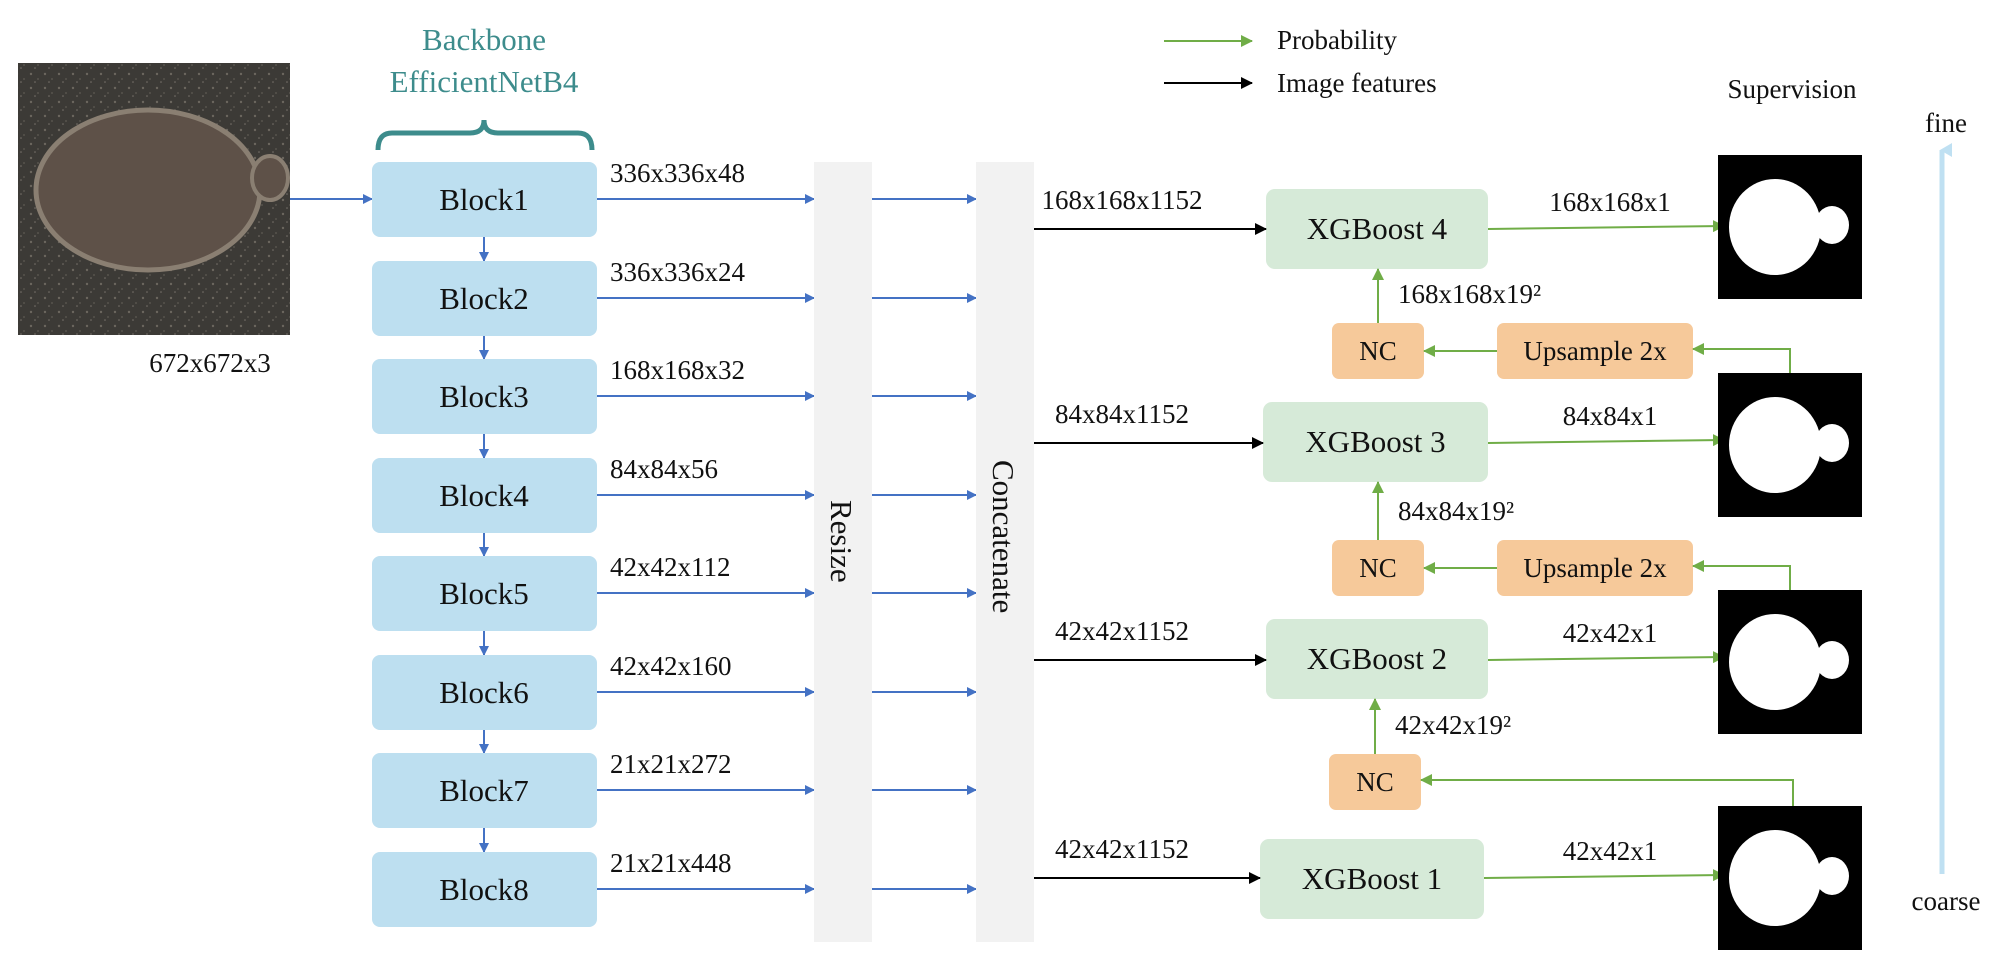 The width and height of the screenshot is (2000, 965). I want to click on xgboost-1-output-size: 42x42x1, so click(1610, 851).